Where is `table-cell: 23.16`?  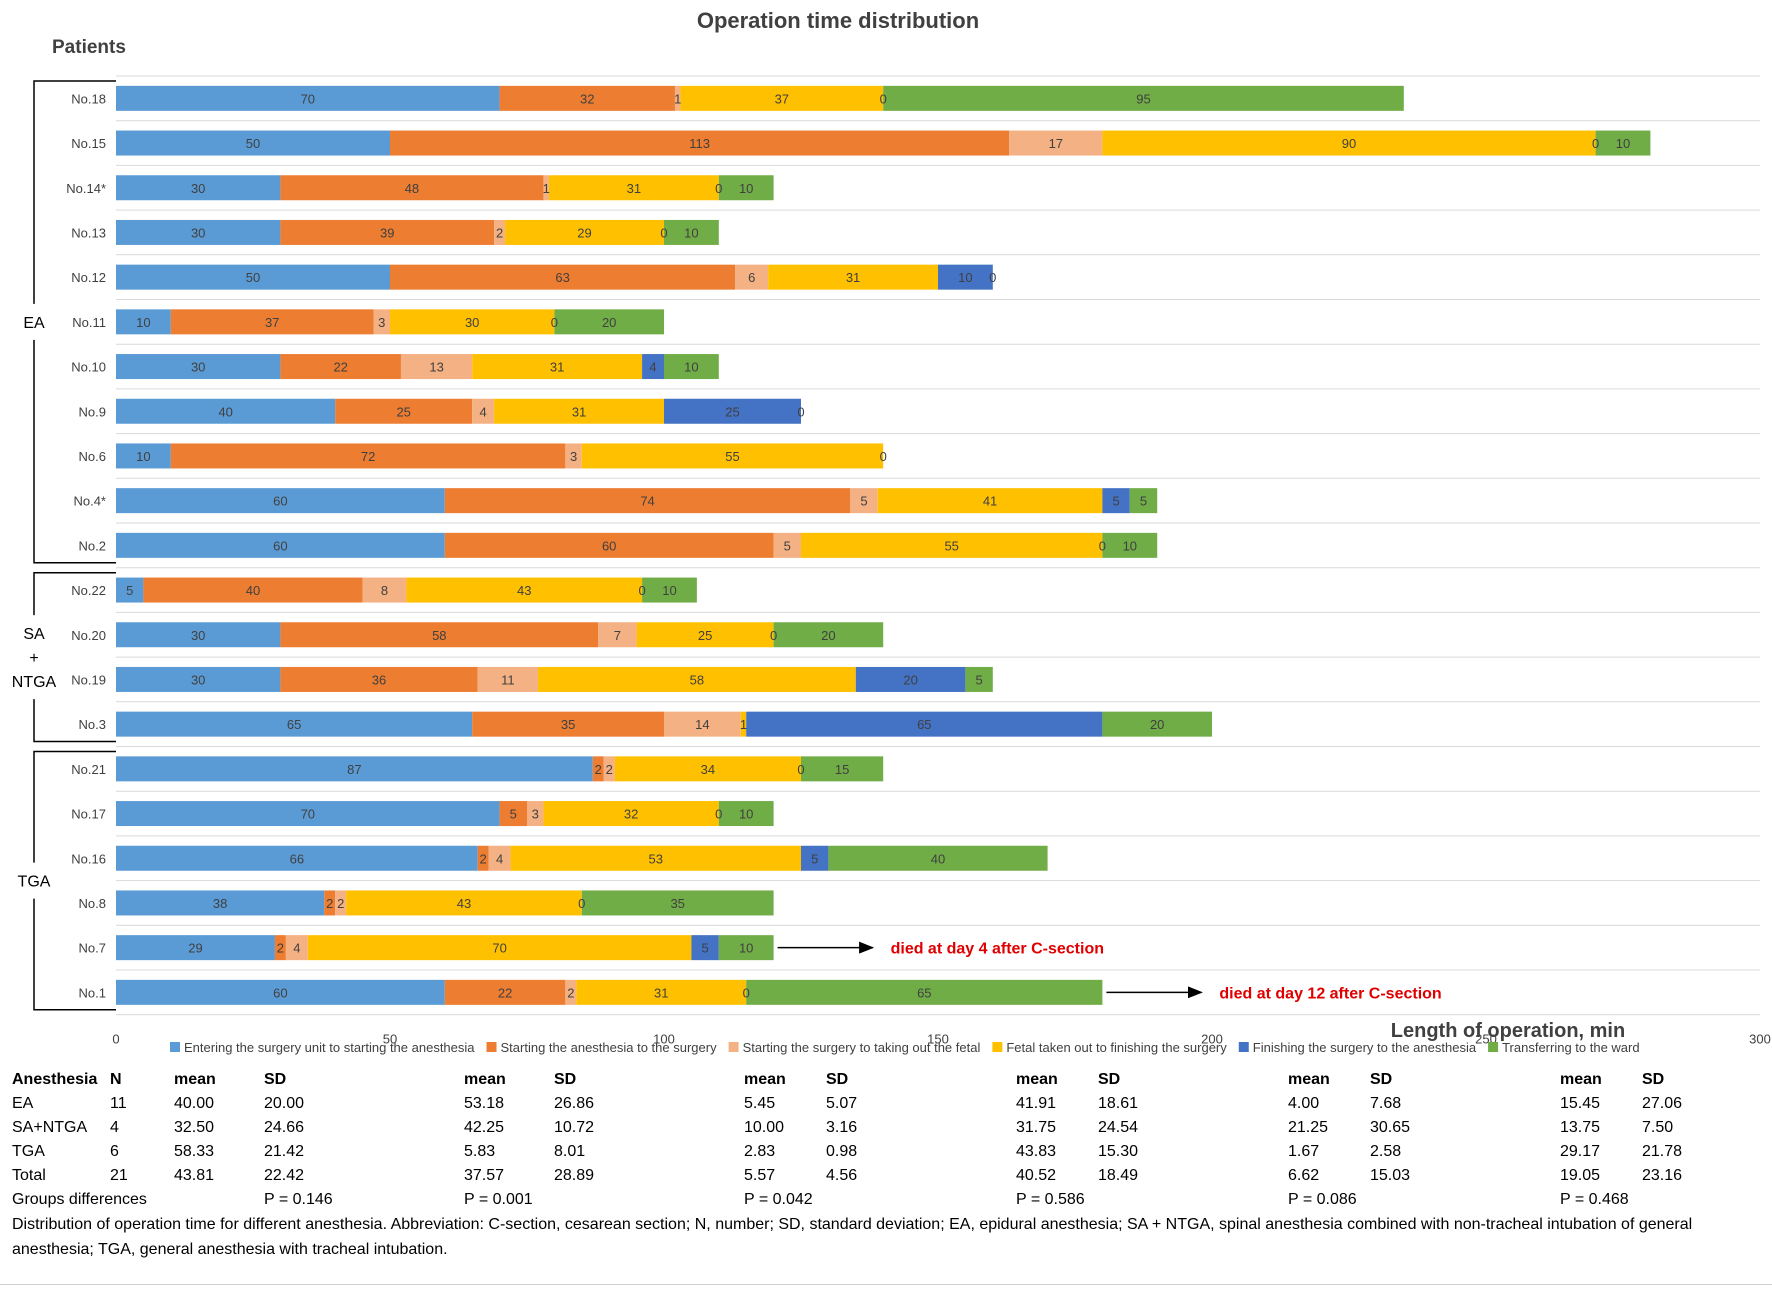
table-cell: 23.16 is located at coordinates (1662, 1175).